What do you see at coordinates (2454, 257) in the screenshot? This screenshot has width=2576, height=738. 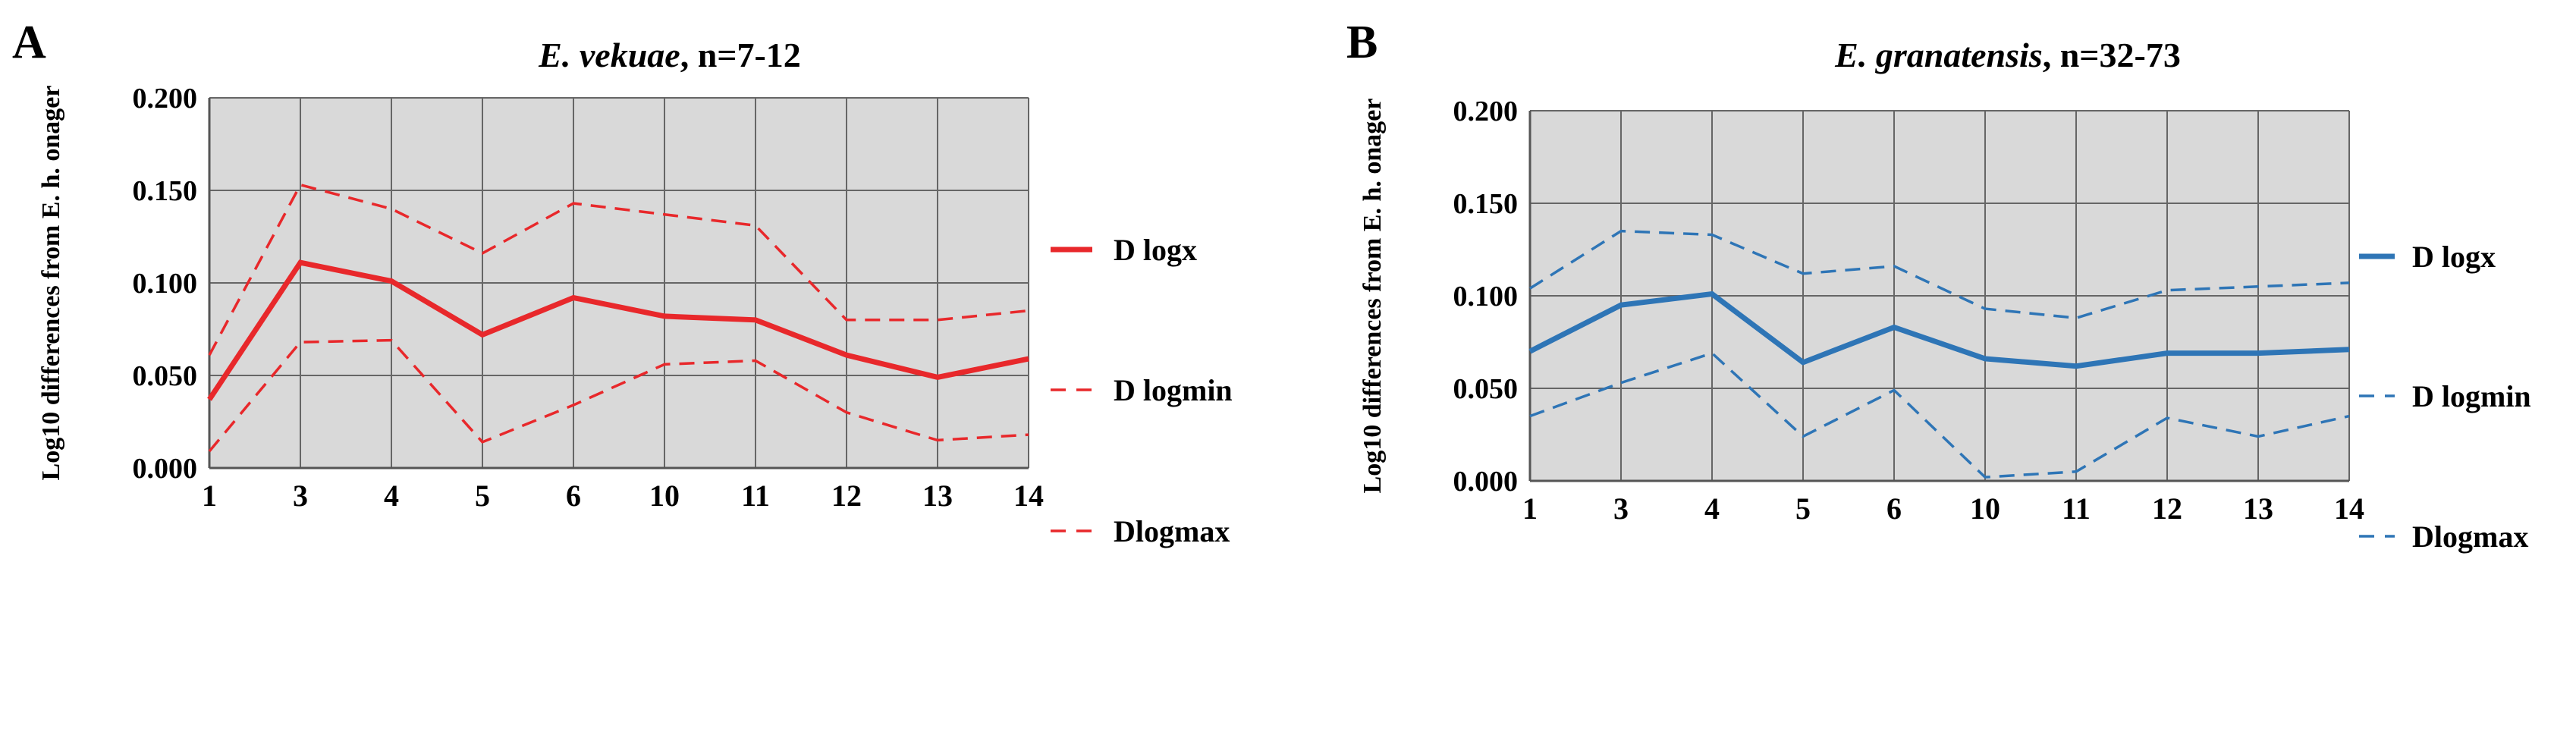 I see `panel-b-legend-label: D logx` at bounding box center [2454, 257].